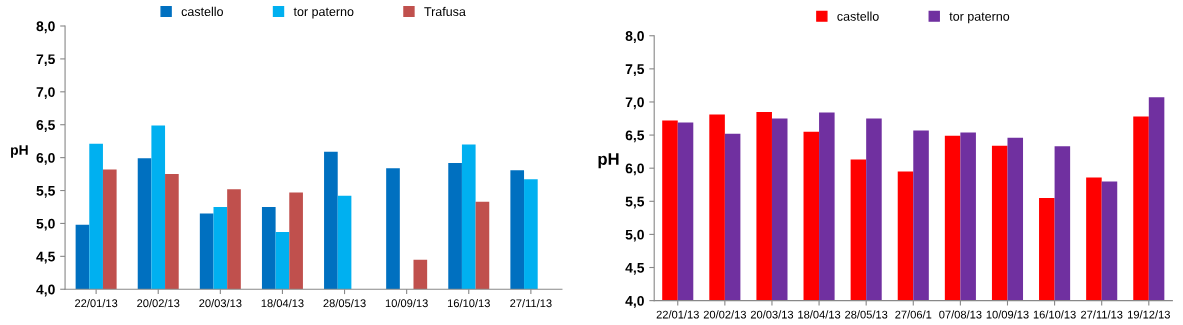 This screenshot has width=1183, height=325. I want to click on legend-label: Trafusa, so click(445, 11).